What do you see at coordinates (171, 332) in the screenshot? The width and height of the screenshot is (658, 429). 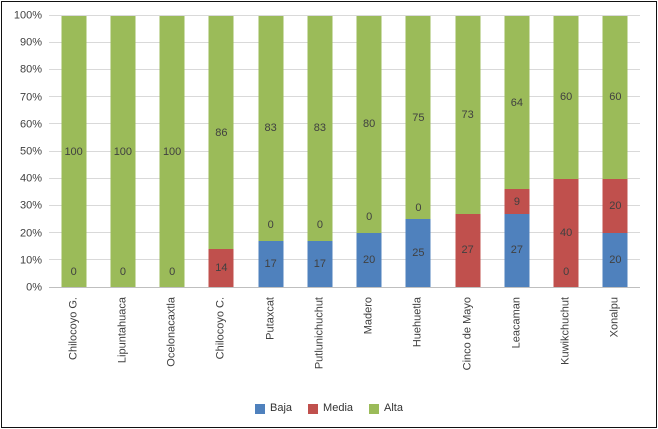 I see `x-category-label: Ocelonacaxtla` at bounding box center [171, 332].